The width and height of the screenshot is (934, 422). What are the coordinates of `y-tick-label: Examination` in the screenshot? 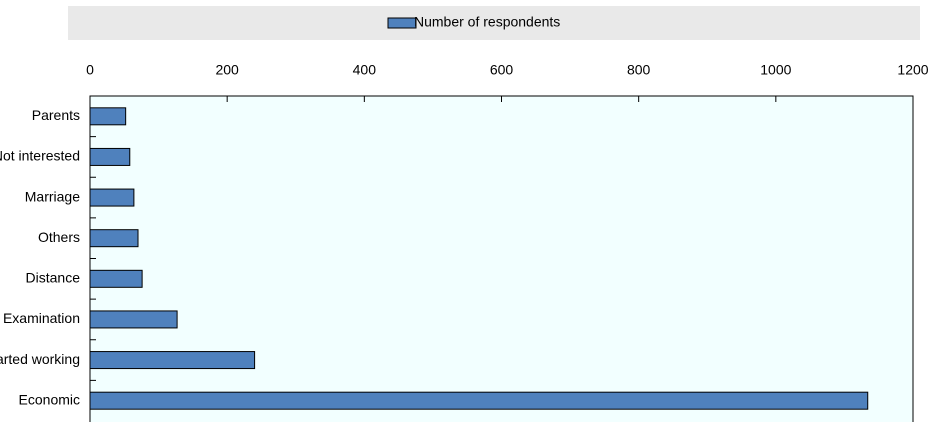 It's located at (41, 318).